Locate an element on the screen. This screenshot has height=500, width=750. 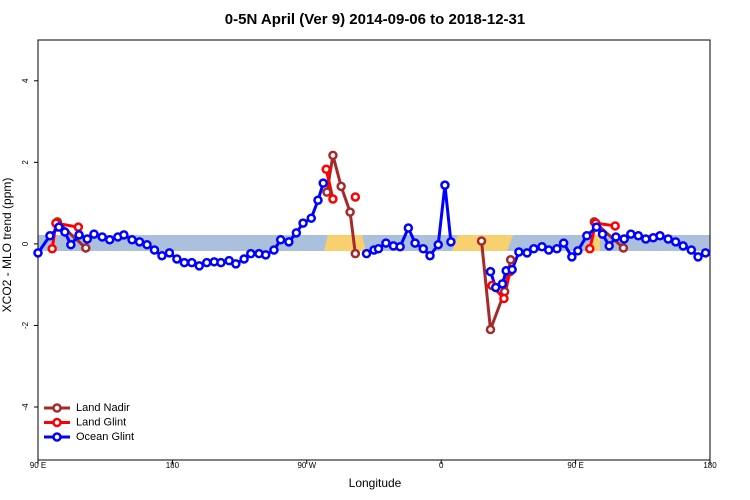
y-tick-label: -4 is located at coordinates (25, 407).